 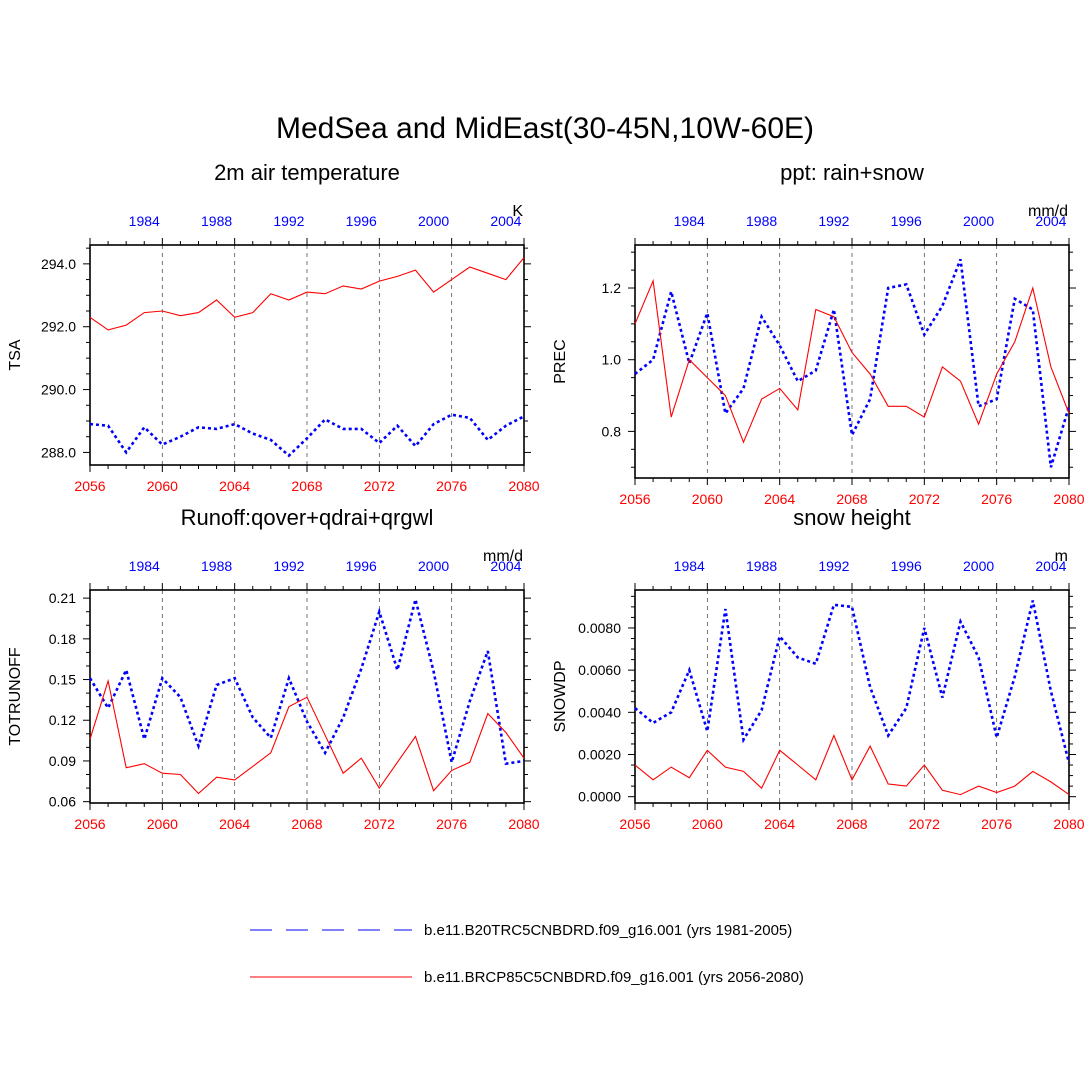 I want to click on y-tick-label: 0.18, so click(x=62, y=639).